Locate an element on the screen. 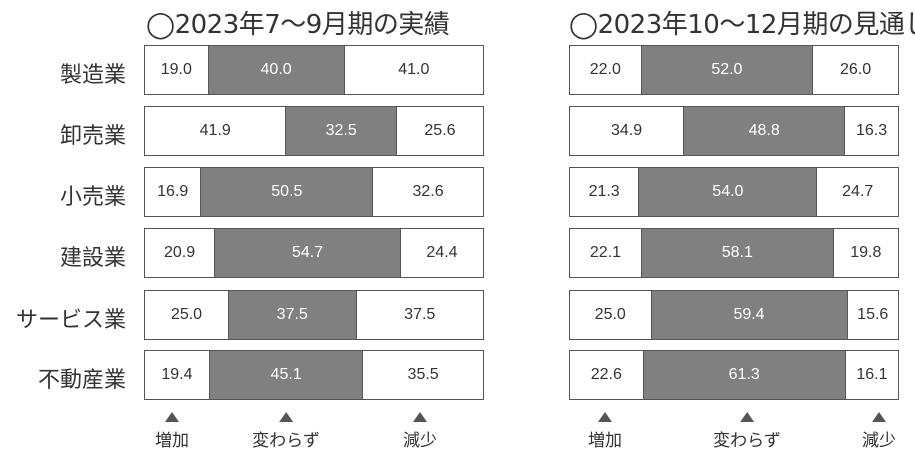  data-label: 16.9 is located at coordinates (173, 191).